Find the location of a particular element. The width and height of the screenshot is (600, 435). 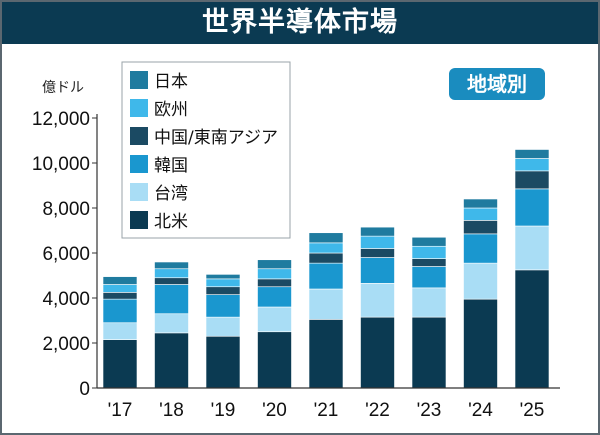

y-tick-label: 0 is located at coordinates (84, 389).